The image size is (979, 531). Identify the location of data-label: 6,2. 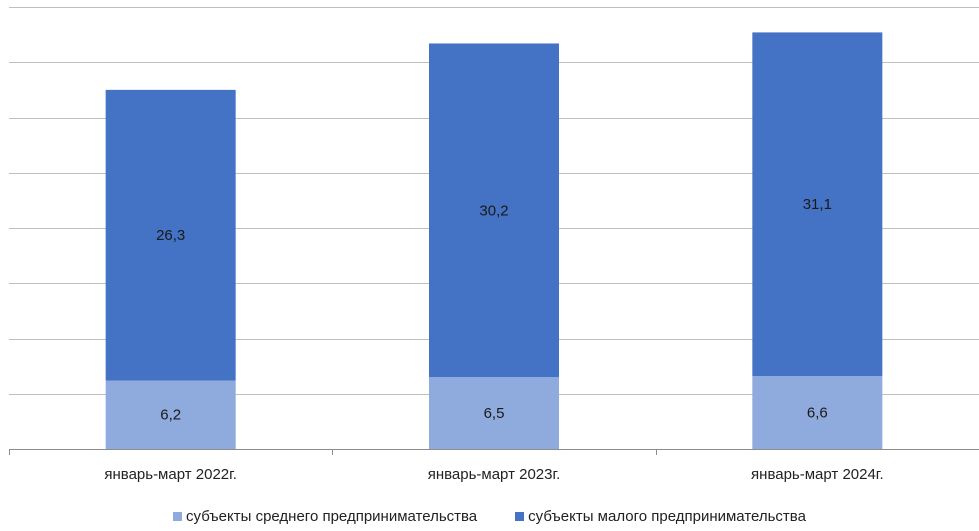
(170, 415).